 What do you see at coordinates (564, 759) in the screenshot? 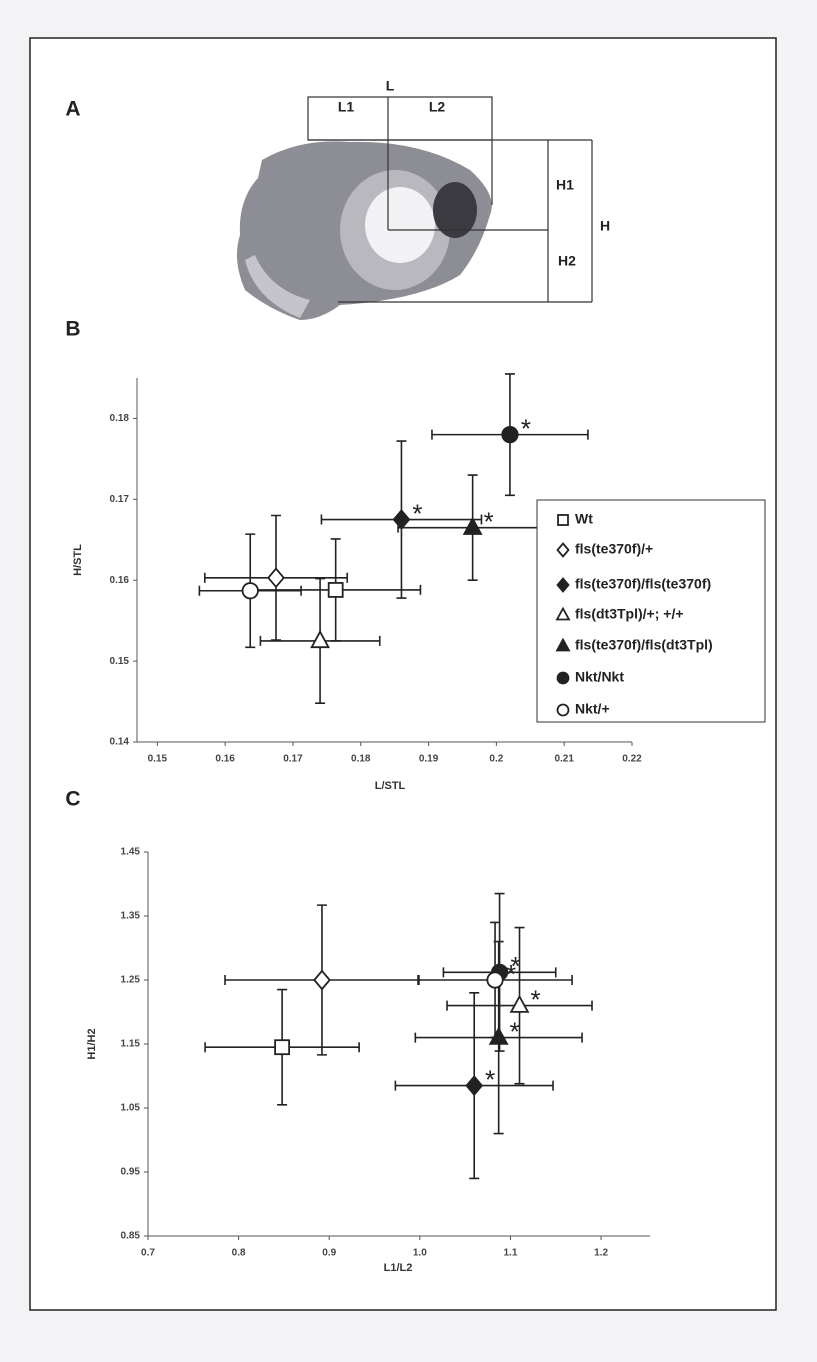
I see `x-tick-label: 0.21` at bounding box center [564, 759].